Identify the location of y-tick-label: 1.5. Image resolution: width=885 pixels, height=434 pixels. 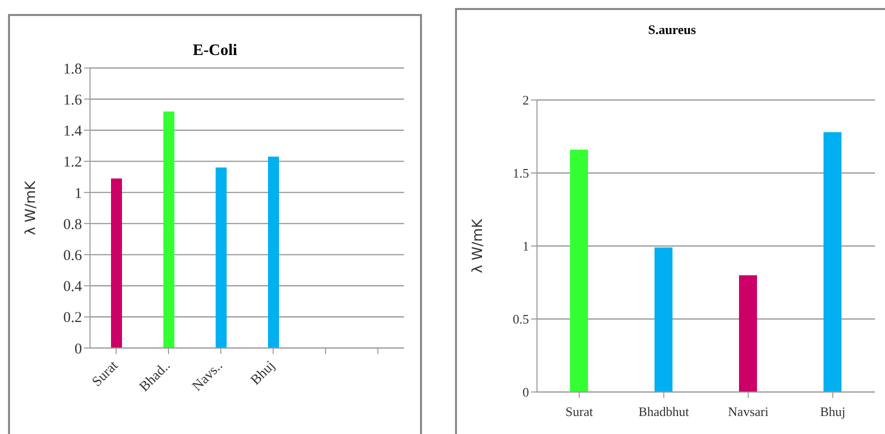
(520, 173).